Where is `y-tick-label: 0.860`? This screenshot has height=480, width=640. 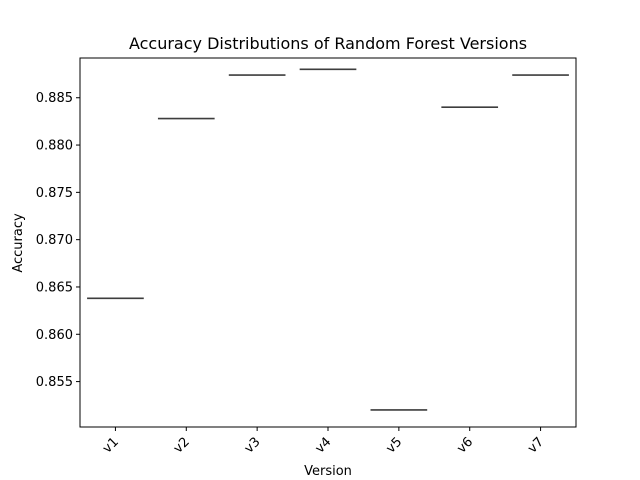 y-tick-label: 0.860 is located at coordinates (54, 335).